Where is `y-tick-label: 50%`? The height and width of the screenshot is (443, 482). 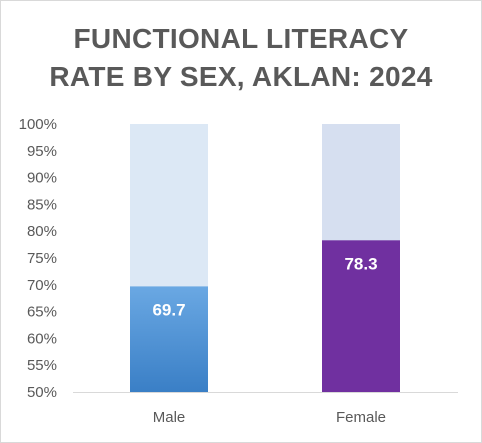 y-tick-label: 50% is located at coordinates (42, 392).